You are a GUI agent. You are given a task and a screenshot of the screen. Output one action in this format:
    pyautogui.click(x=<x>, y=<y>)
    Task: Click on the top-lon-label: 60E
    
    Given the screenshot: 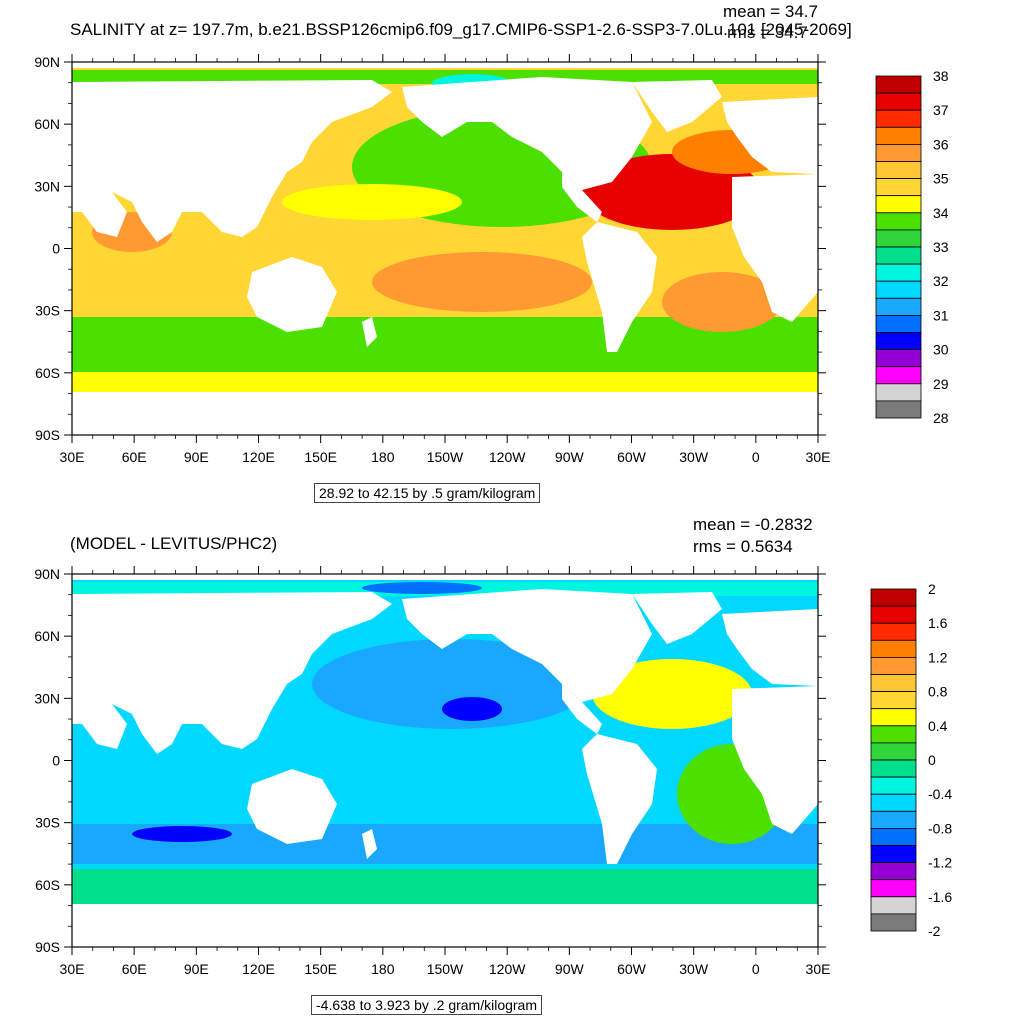 What is the action you would take?
    pyautogui.click(x=134, y=457)
    